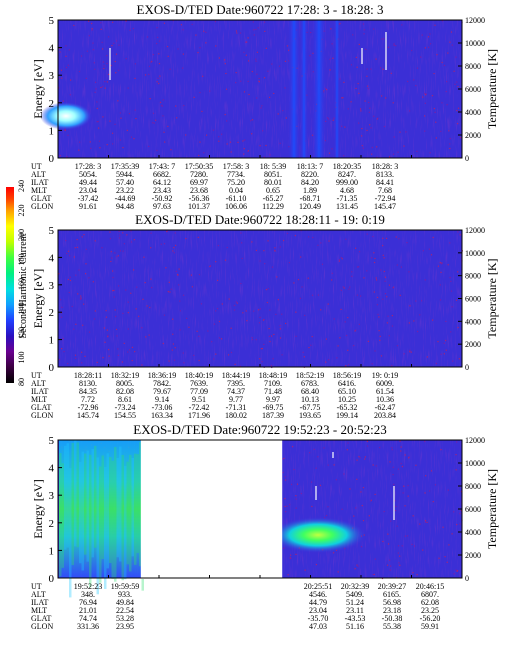  What do you see at coordinates (273, 182) in the screenshot?
I see `ephemeris-value: 80.01` at bounding box center [273, 182].